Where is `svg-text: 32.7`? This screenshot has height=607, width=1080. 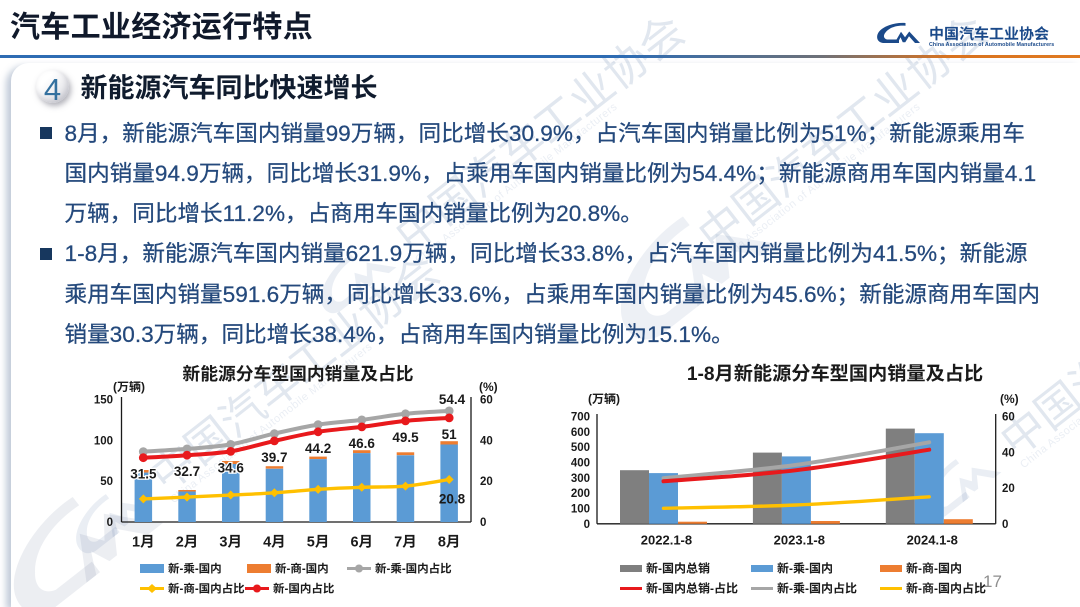 svg-text: 32.7 is located at coordinates (187, 470).